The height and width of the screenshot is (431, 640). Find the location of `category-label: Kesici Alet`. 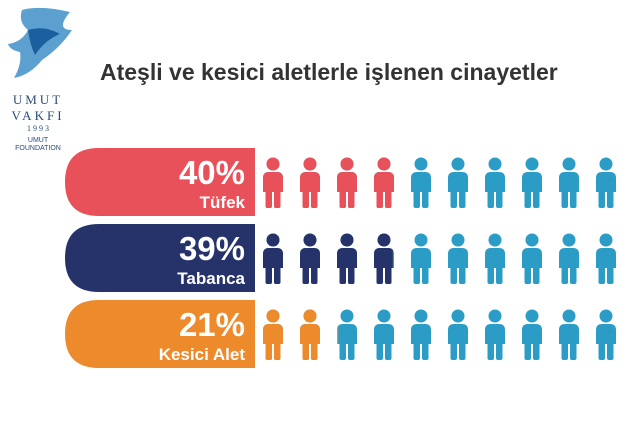

category-label: Kesici Alet is located at coordinates (202, 354).